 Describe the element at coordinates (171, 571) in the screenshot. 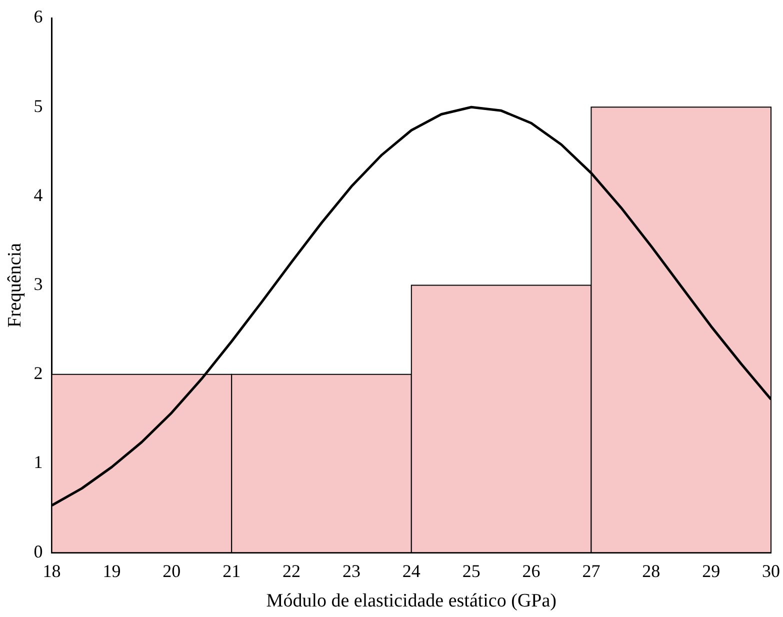

I see `x-tick-label: 20` at that location.